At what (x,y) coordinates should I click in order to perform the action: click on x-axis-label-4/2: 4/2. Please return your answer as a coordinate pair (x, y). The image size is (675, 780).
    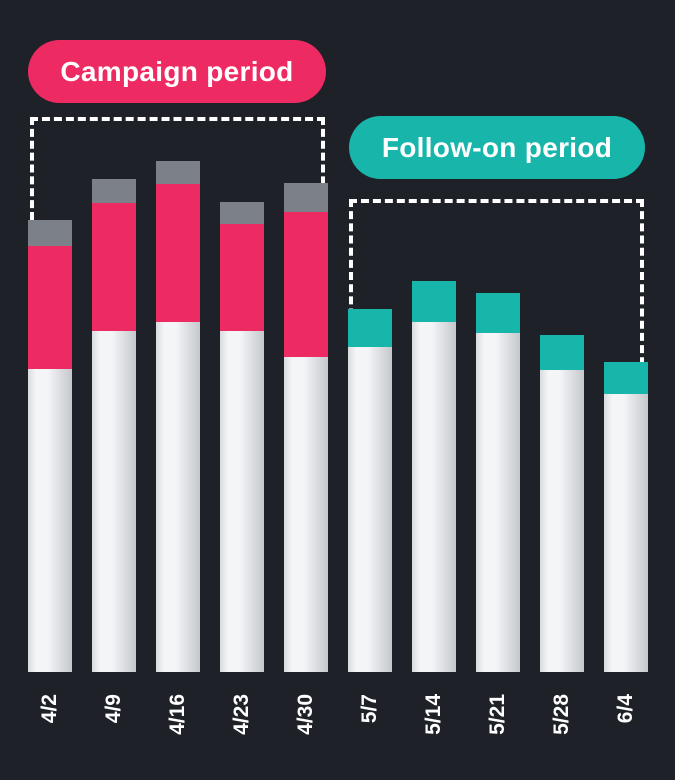
    Looking at the image, I should click on (49, 709).